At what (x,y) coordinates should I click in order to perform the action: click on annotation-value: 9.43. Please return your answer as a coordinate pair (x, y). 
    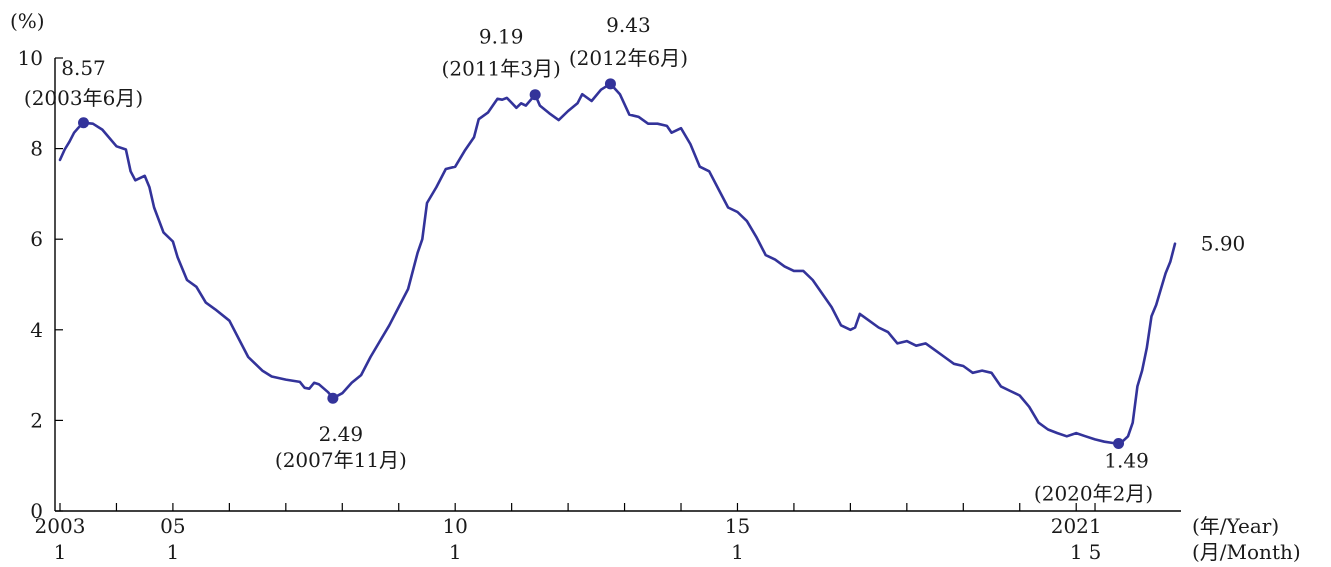
    Looking at the image, I should click on (628, 25).